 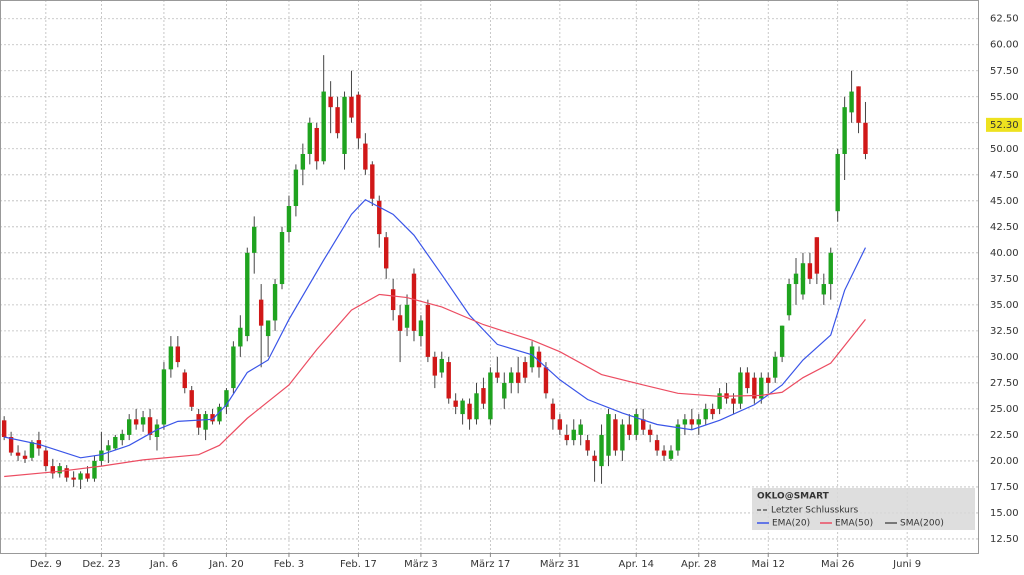 What do you see at coordinates (226, 564) in the screenshot?
I see `x-tick-label: Jan. 20` at bounding box center [226, 564].